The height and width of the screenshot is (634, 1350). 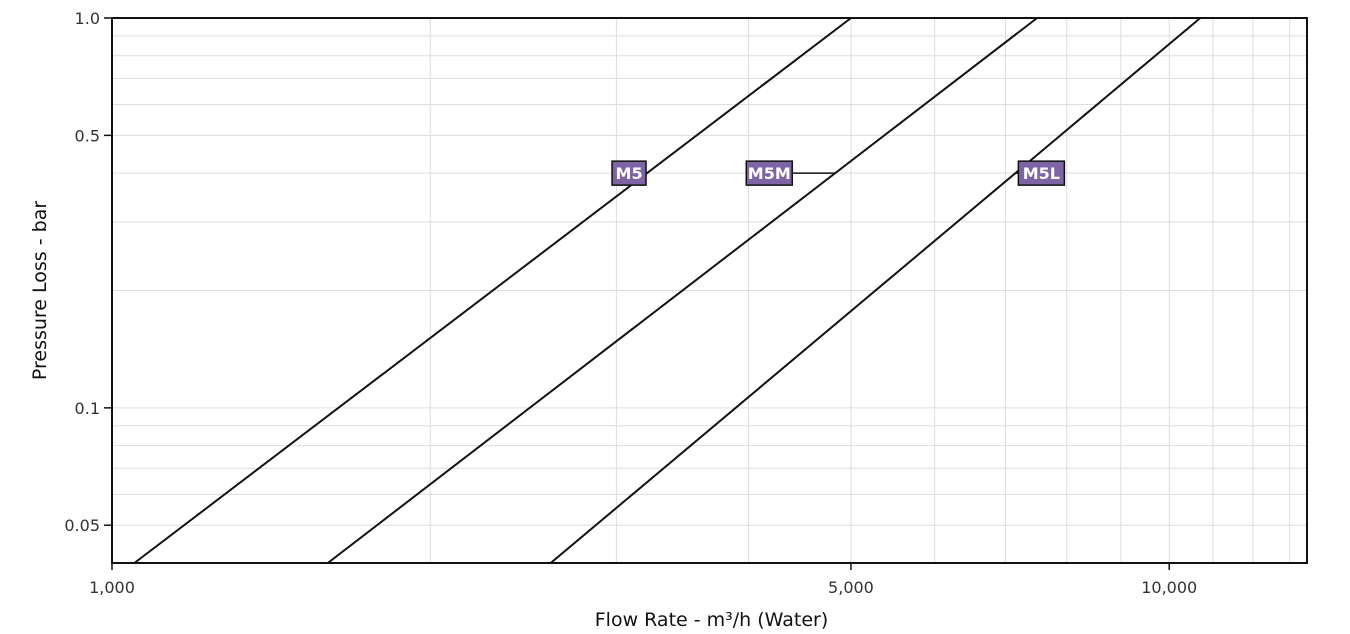 I want to click on x-tick-label: 1,000, so click(x=112, y=587).